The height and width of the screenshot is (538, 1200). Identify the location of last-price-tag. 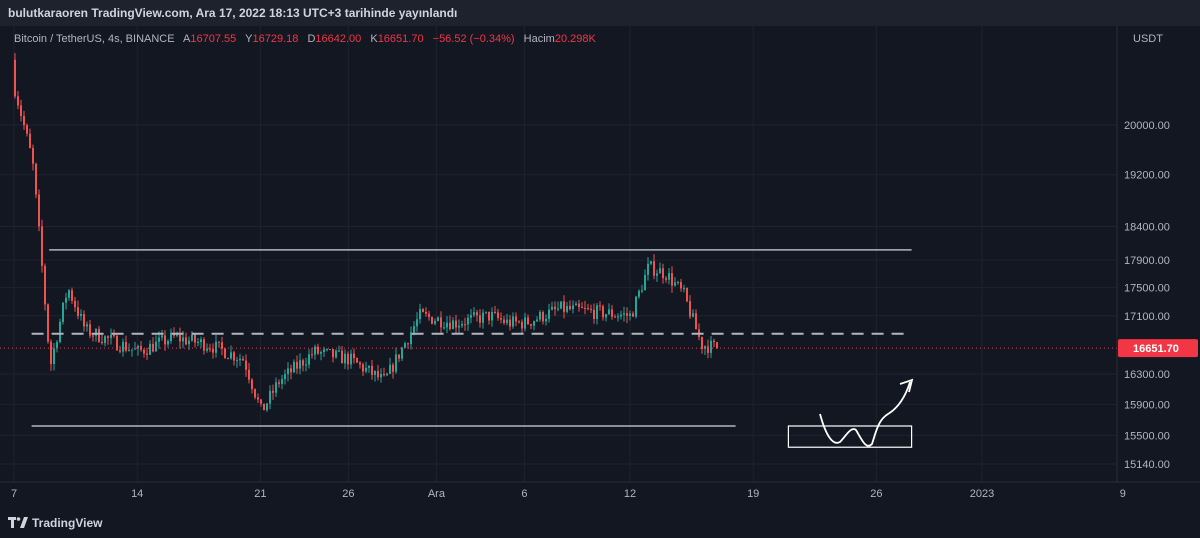
(1158, 348).